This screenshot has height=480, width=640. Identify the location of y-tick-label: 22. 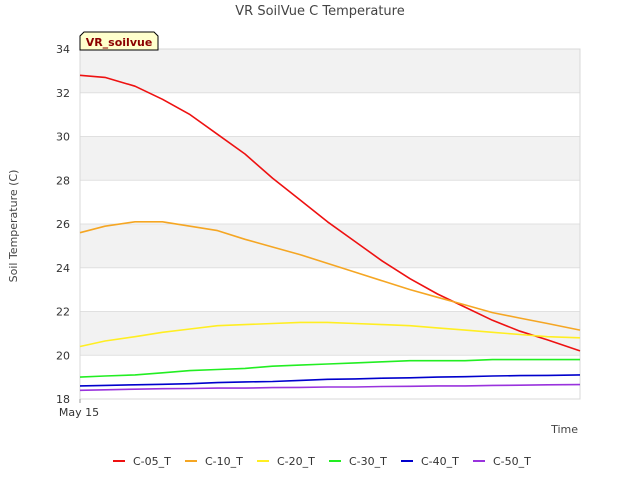
(63, 312).